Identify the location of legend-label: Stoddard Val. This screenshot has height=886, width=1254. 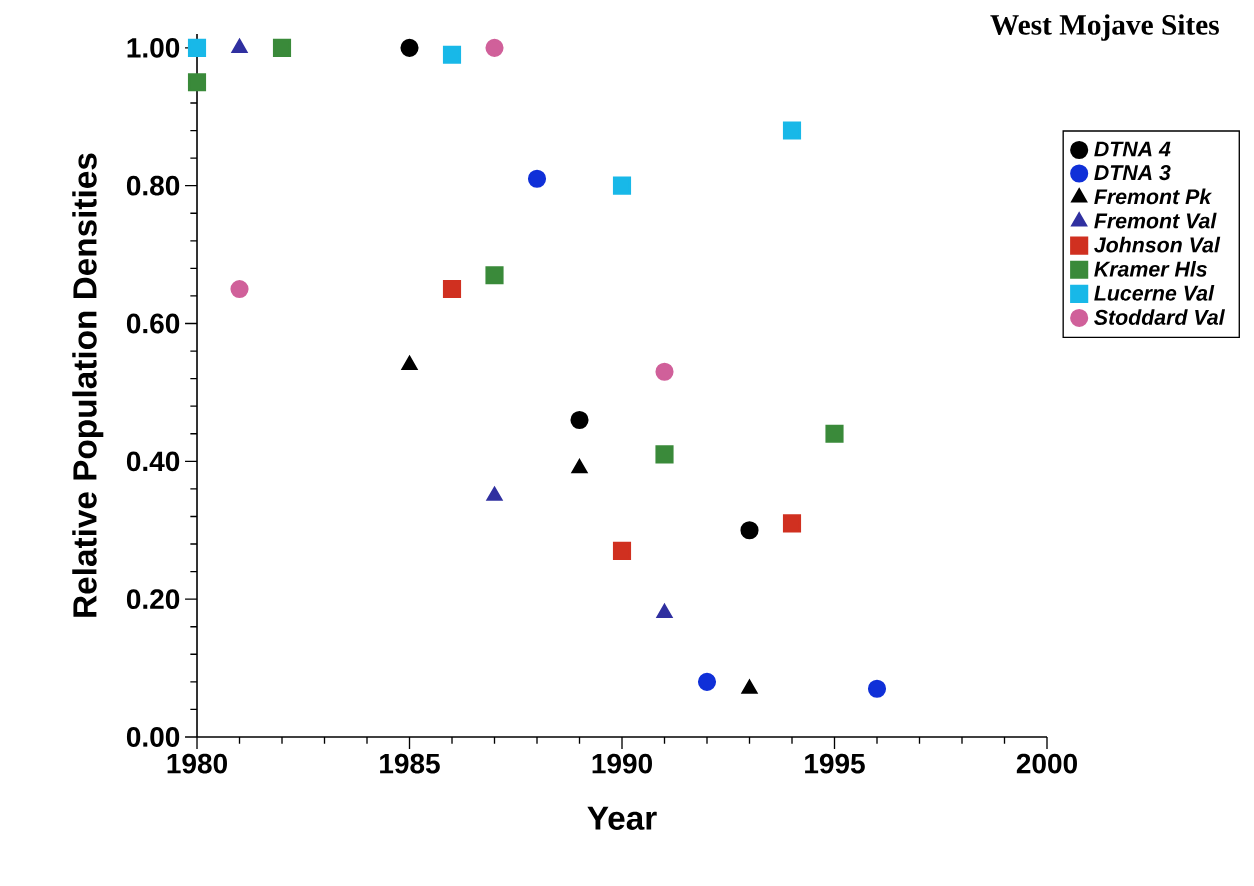
(1159, 317).